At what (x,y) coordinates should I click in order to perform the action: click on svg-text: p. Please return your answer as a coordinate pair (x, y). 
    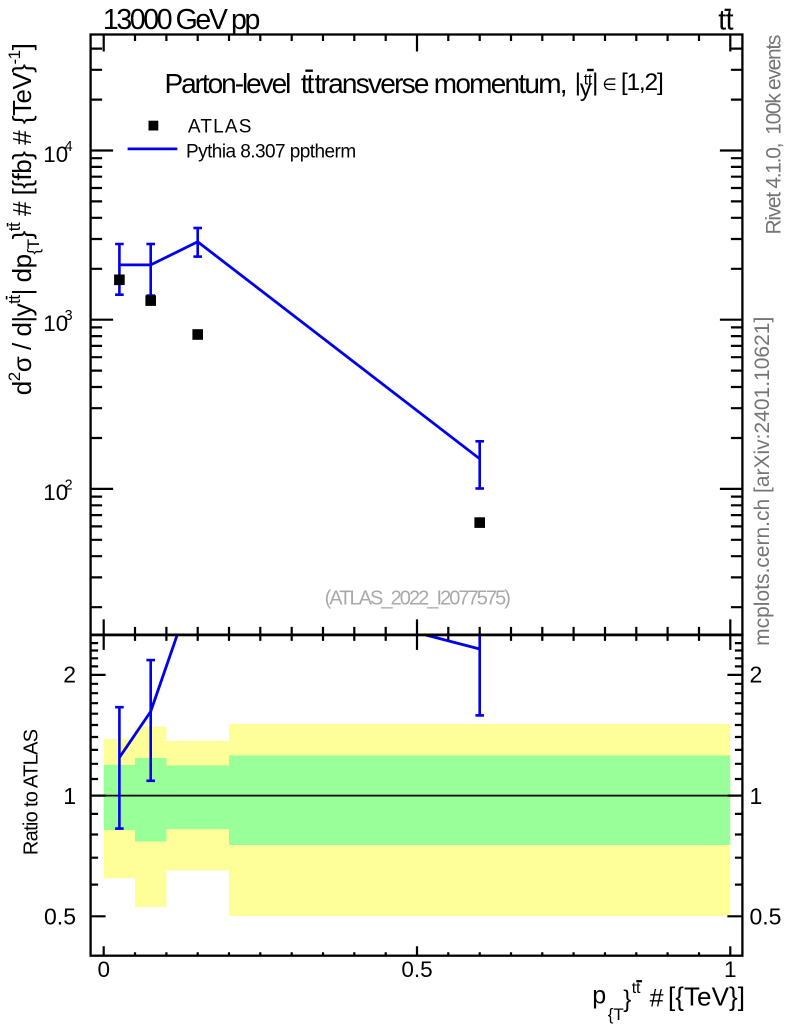
    Looking at the image, I should click on (599, 995).